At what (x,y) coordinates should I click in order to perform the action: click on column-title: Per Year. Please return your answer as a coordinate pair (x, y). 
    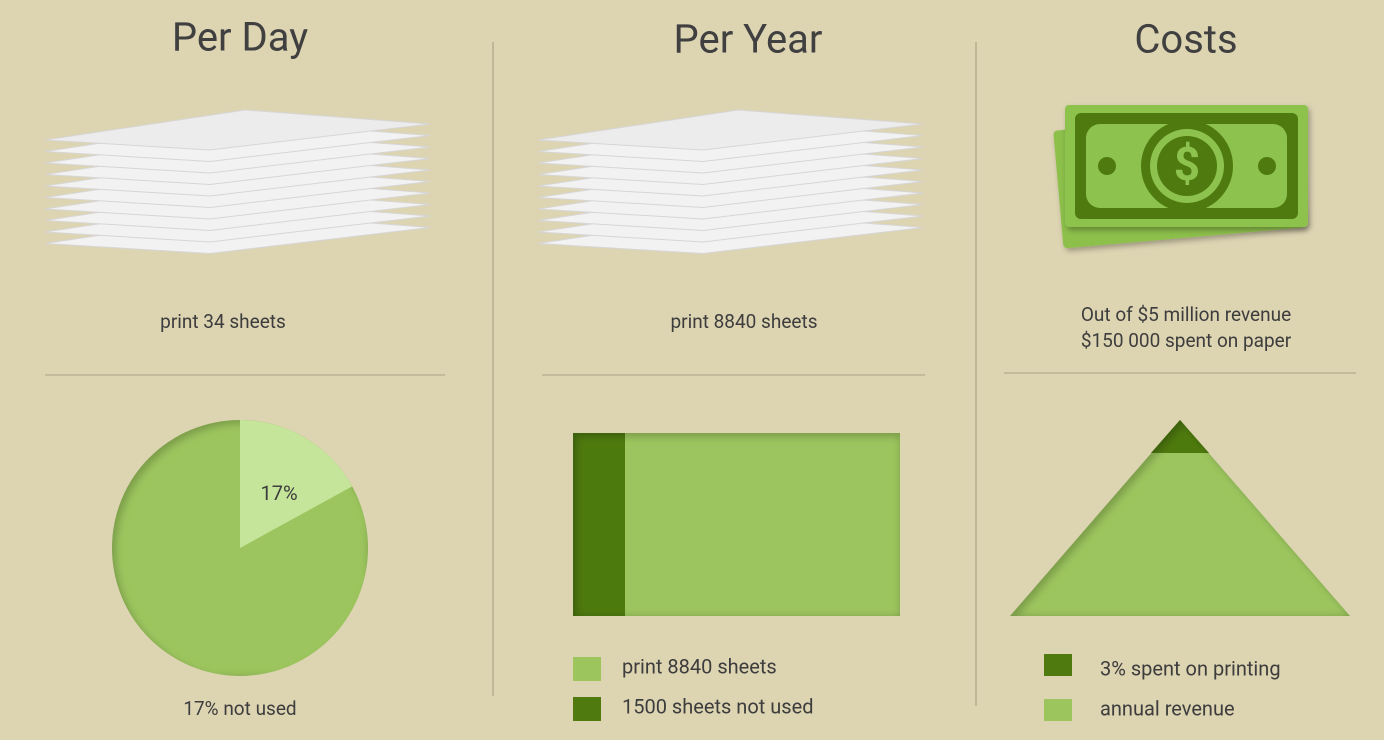
    Looking at the image, I should click on (748, 39).